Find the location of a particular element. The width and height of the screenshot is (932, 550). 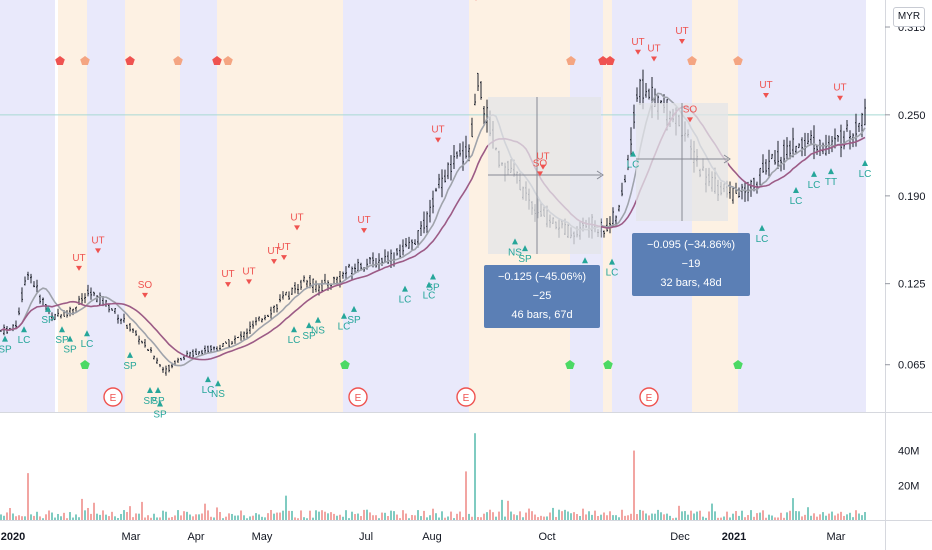

earnings-marker-label-1: E is located at coordinates (358, 398).